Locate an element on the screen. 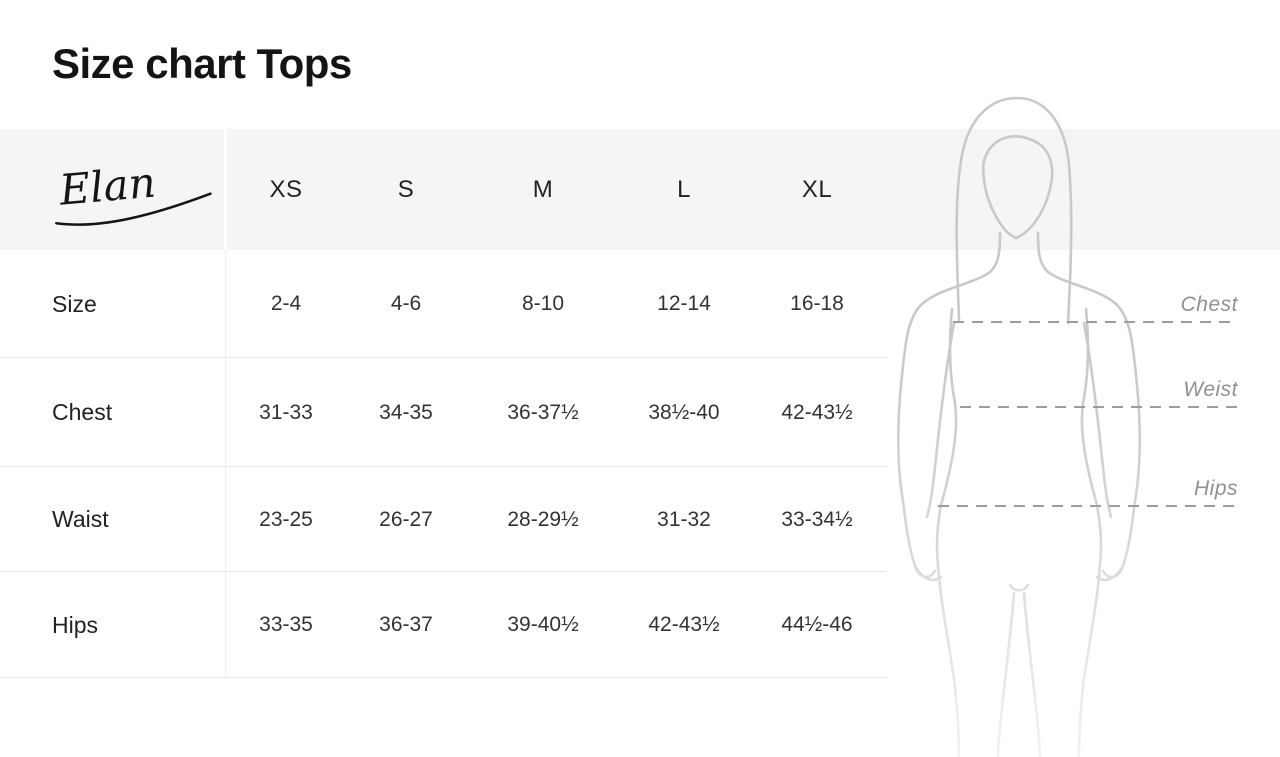  value-cell: 39-40½ is located at coordinates (543, 624).